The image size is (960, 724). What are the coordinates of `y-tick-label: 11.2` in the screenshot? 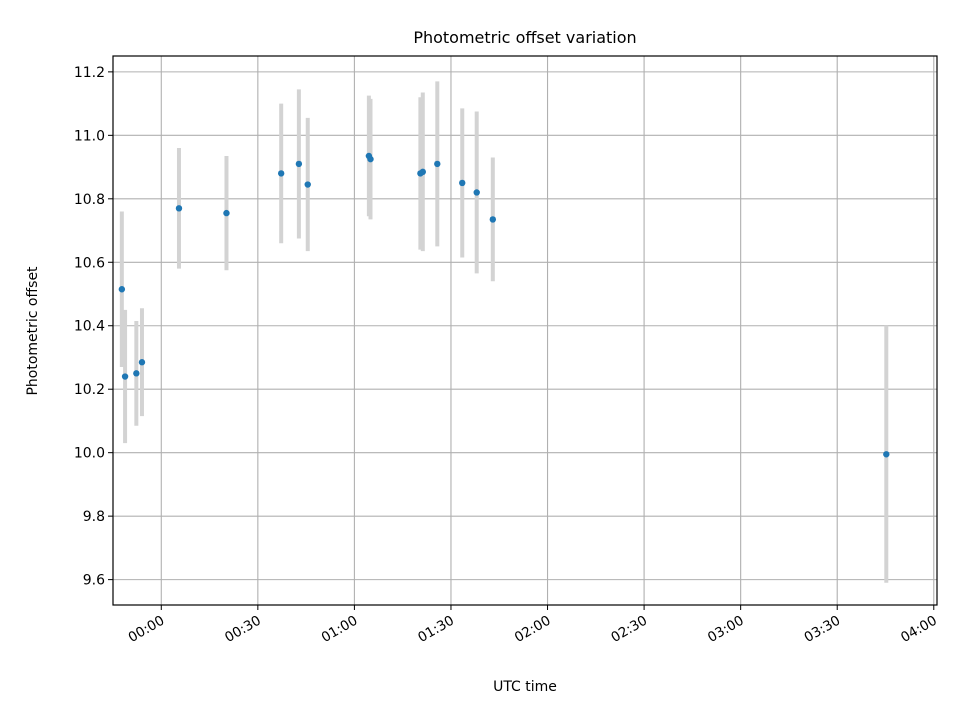 It's located at (89, 73).